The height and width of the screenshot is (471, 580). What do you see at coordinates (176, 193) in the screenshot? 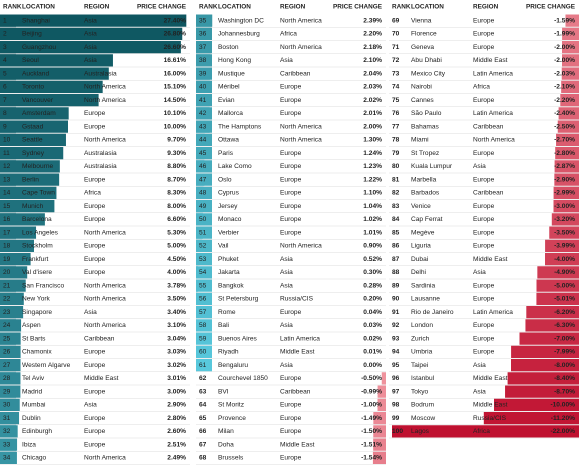
I see `price-change: 8.30%` at bounding box center [176, 193].